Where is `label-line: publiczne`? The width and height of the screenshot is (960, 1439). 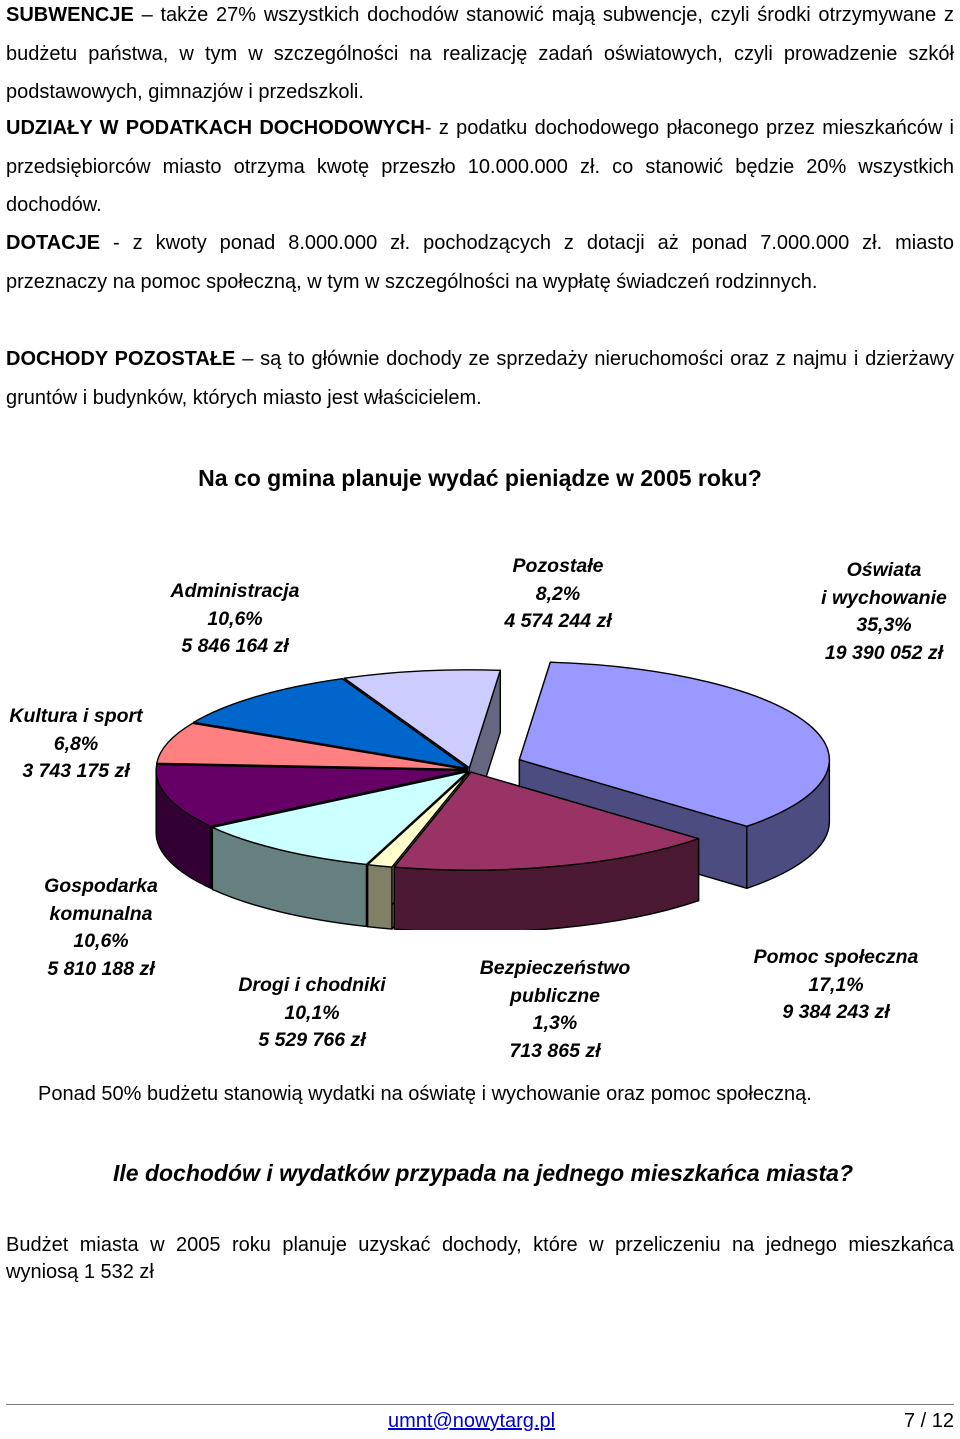 label-line: publiczne is located at coordinates (555, 995).